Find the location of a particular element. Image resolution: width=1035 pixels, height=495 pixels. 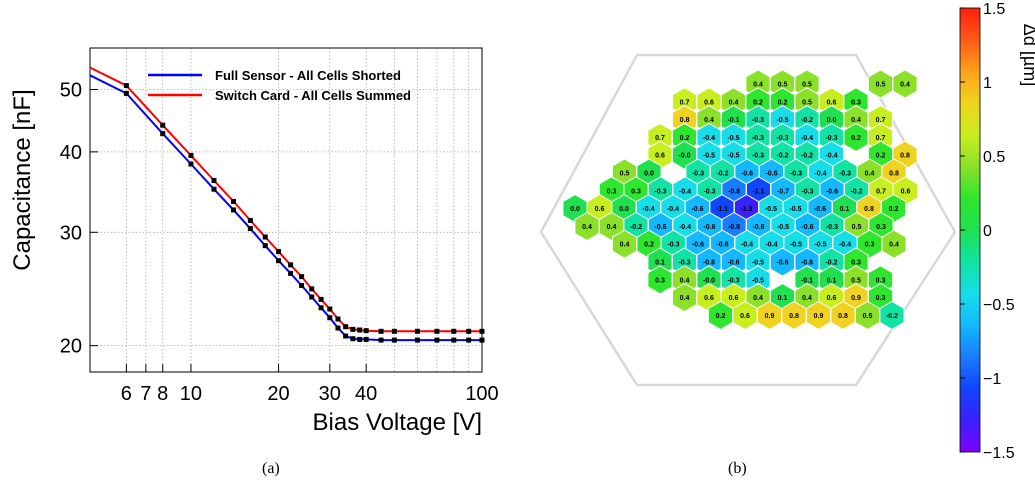

cell-value: 0.9 is located at coordinates (770, 316).